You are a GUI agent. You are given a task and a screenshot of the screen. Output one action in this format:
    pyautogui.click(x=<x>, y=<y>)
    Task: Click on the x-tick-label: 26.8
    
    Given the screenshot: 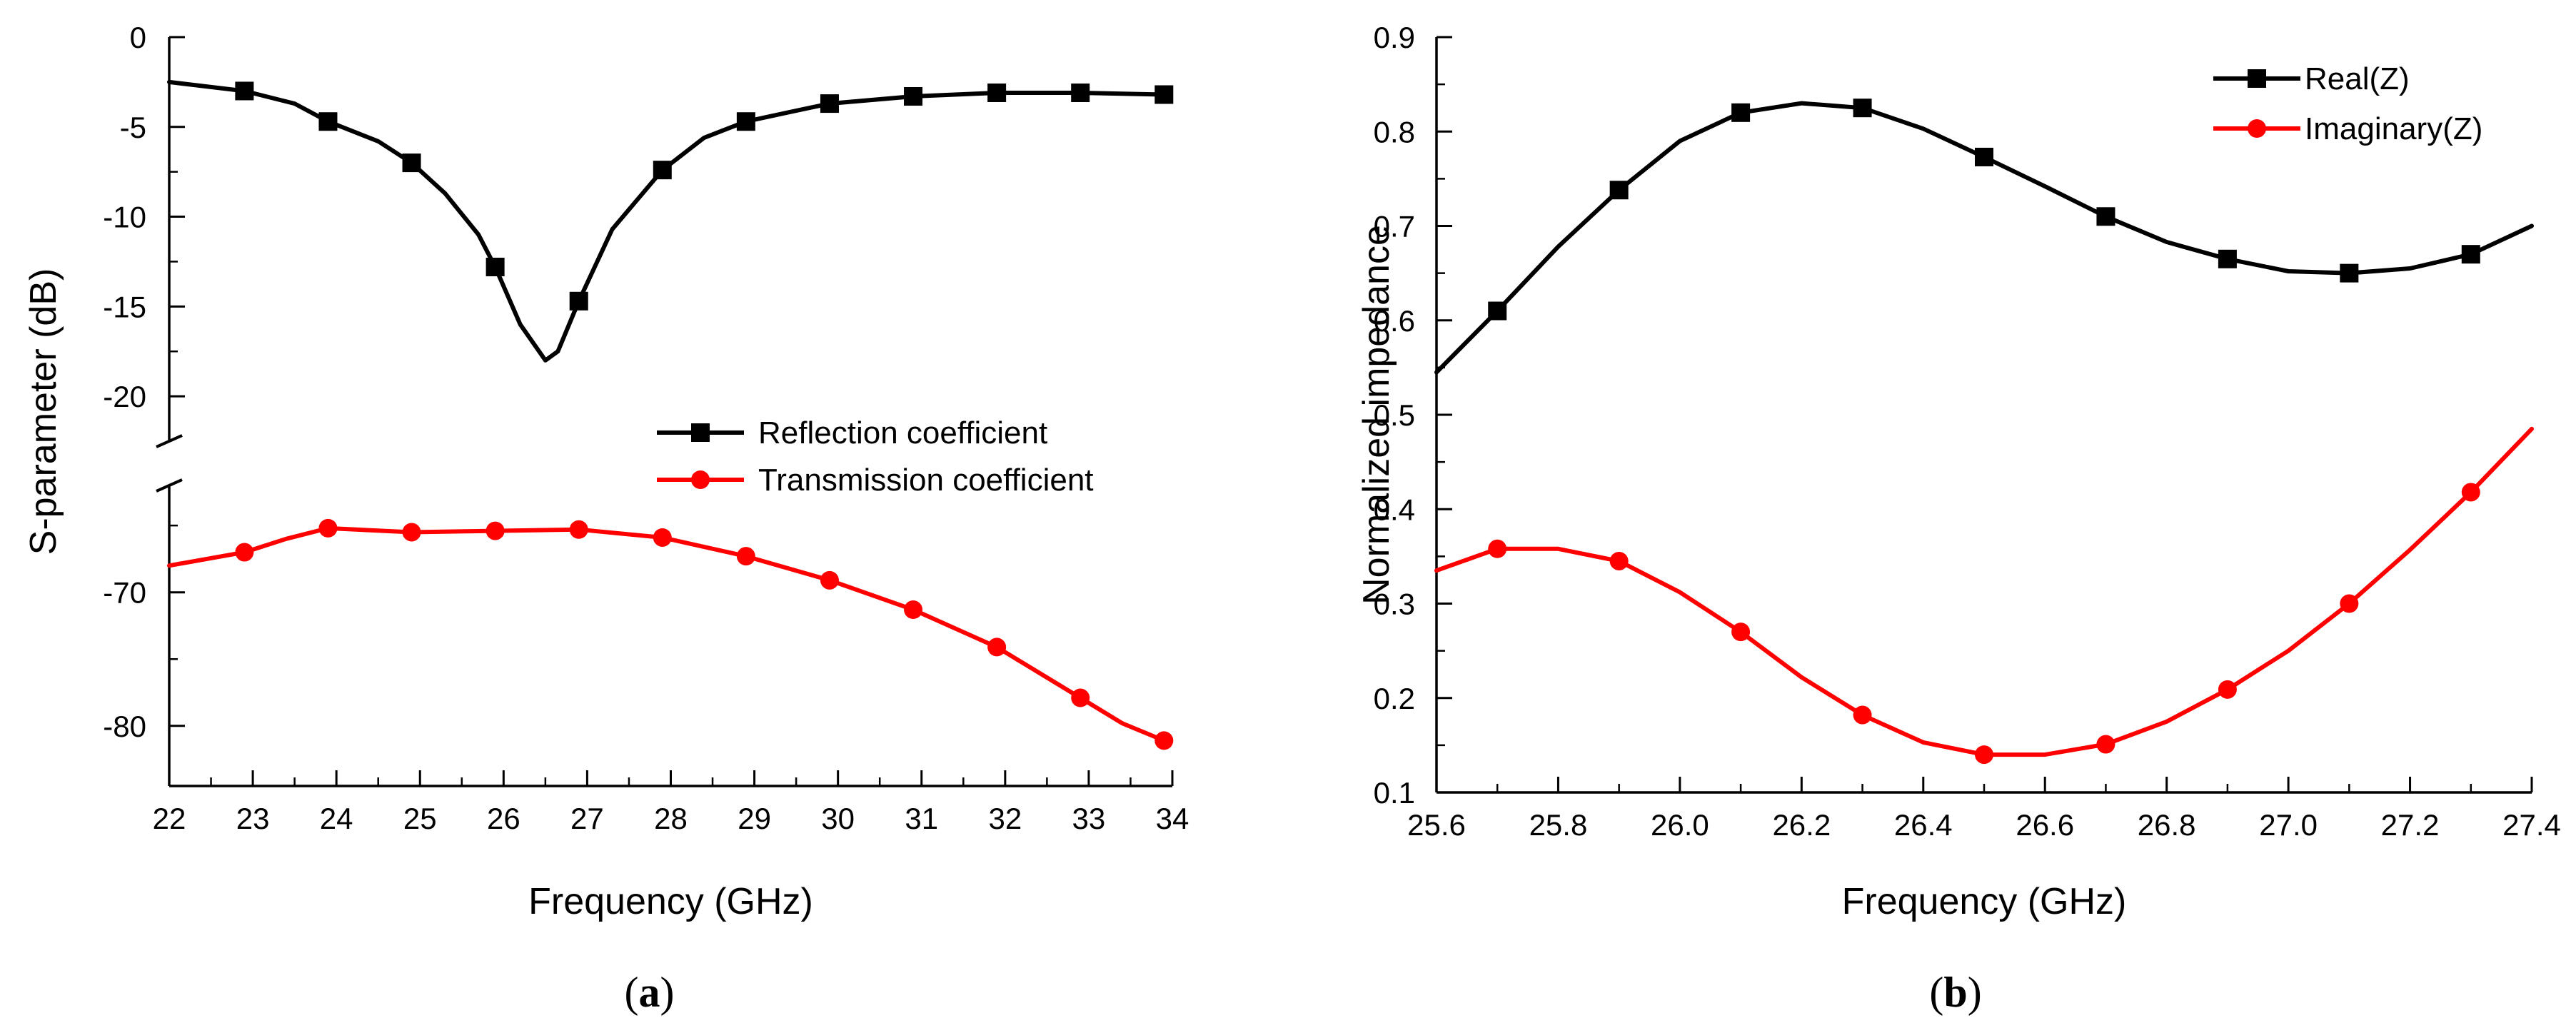 What is the action you would take?
    pyautogui.click(x=2167, y=825)
    